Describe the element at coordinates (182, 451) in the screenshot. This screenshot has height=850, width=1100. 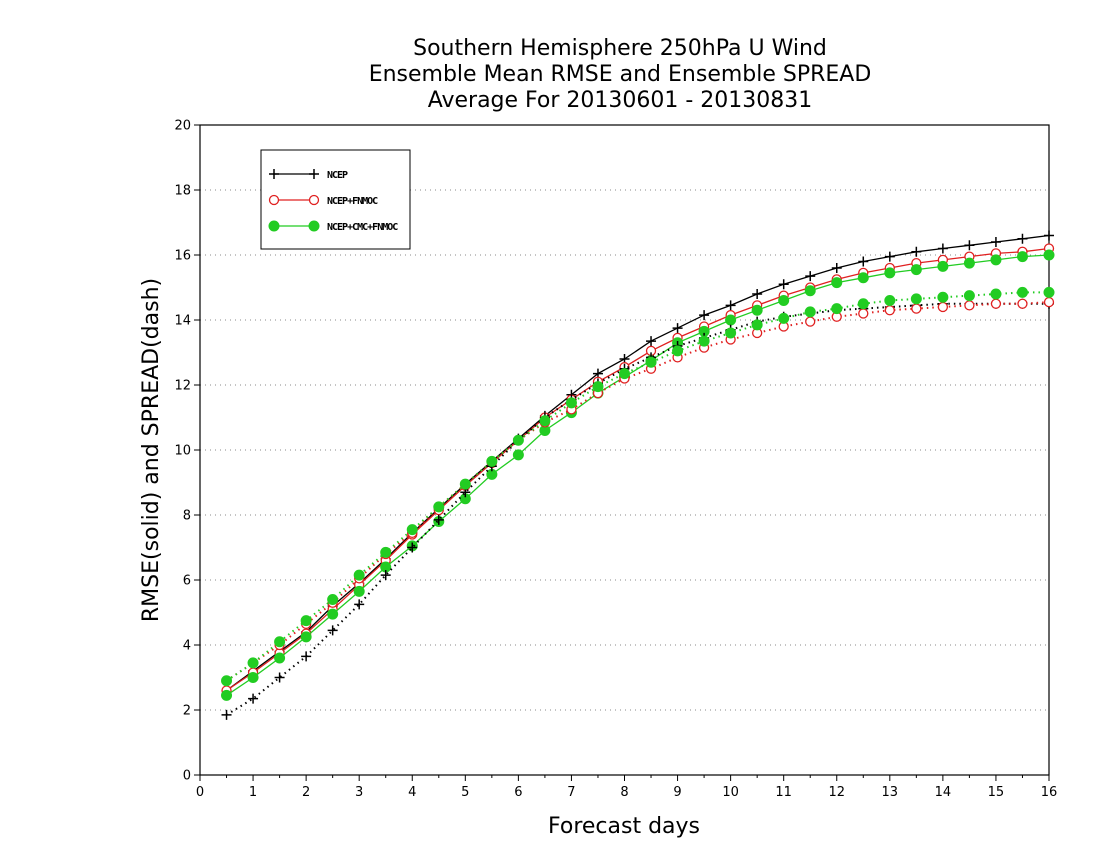
I see `y-tick-label: 10` at that location.